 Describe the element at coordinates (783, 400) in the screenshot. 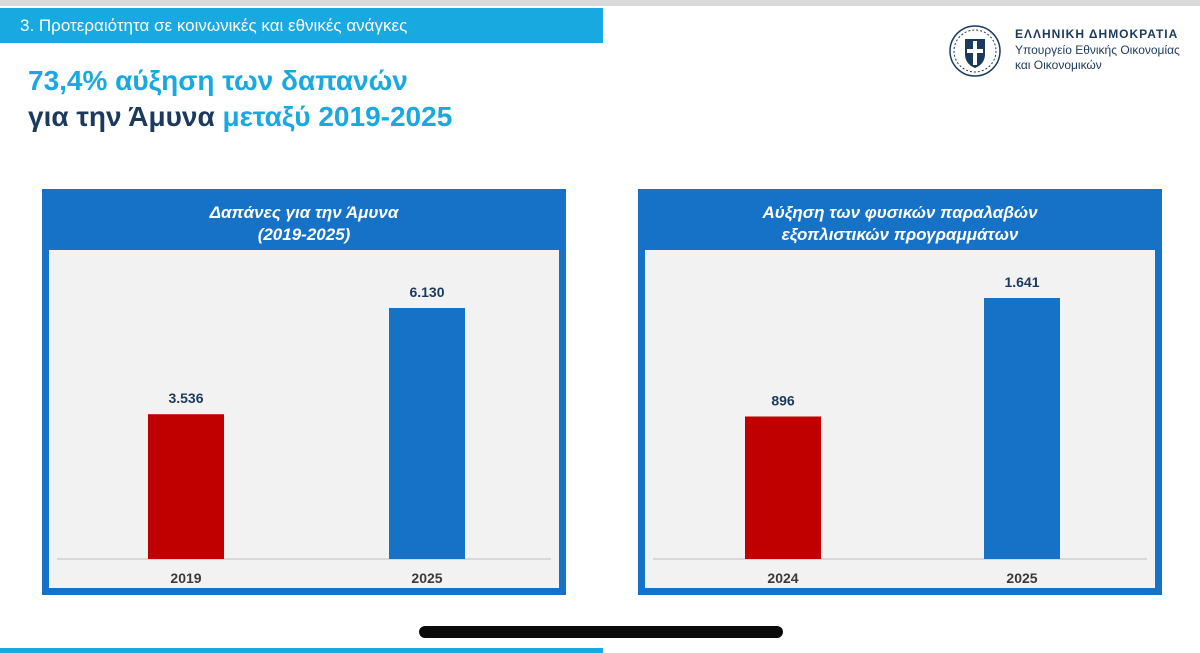

I see `bar-value-label: 896` at that location.